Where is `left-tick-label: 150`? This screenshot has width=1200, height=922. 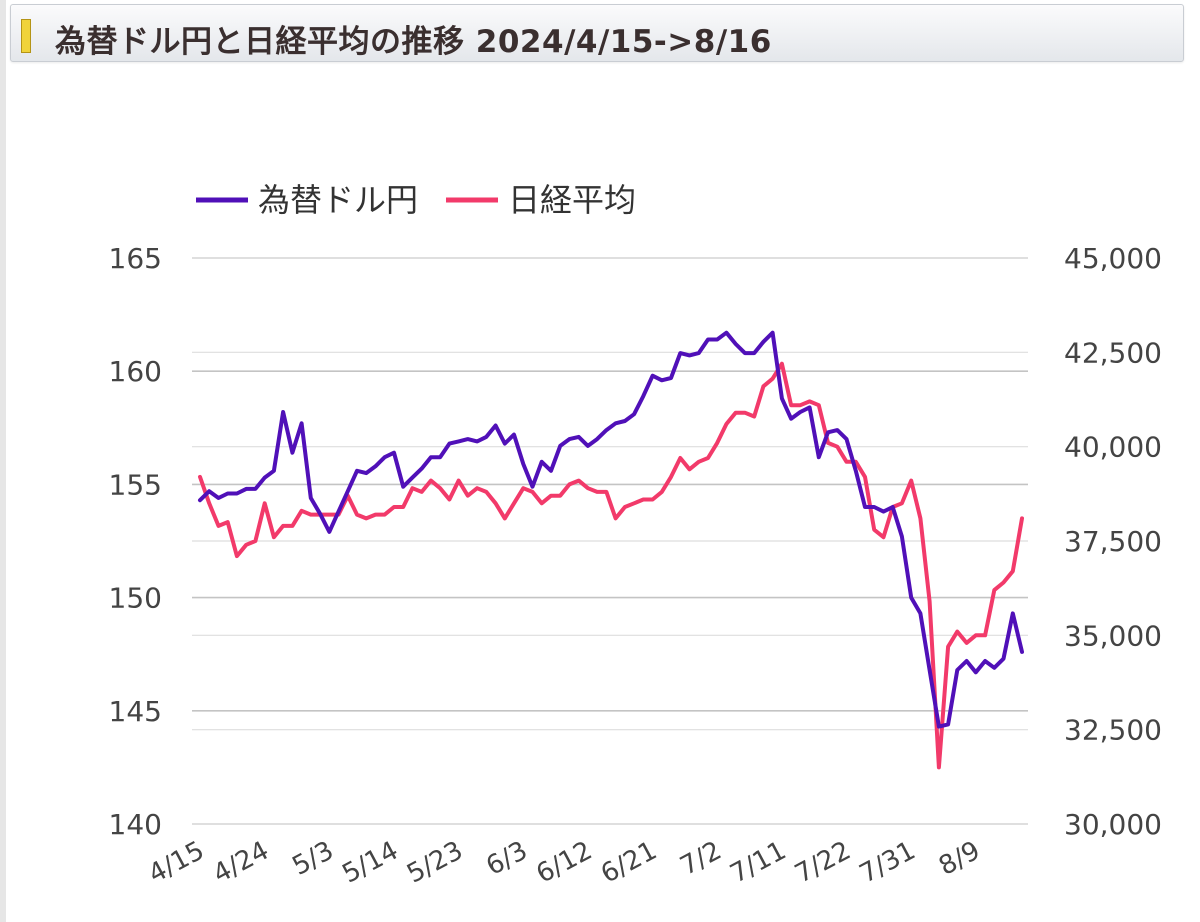 left-tick-label: 150 is located at coordinates (135, 598).